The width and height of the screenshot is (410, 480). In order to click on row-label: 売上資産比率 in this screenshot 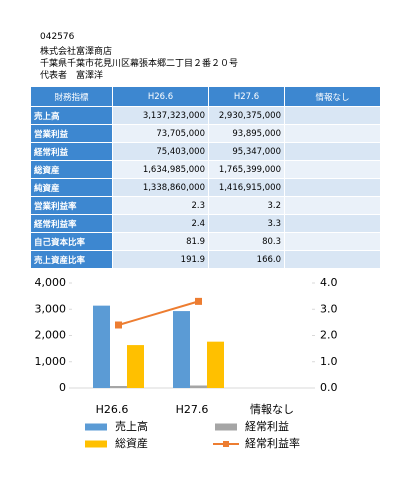, I will do `click(71, 259)`.